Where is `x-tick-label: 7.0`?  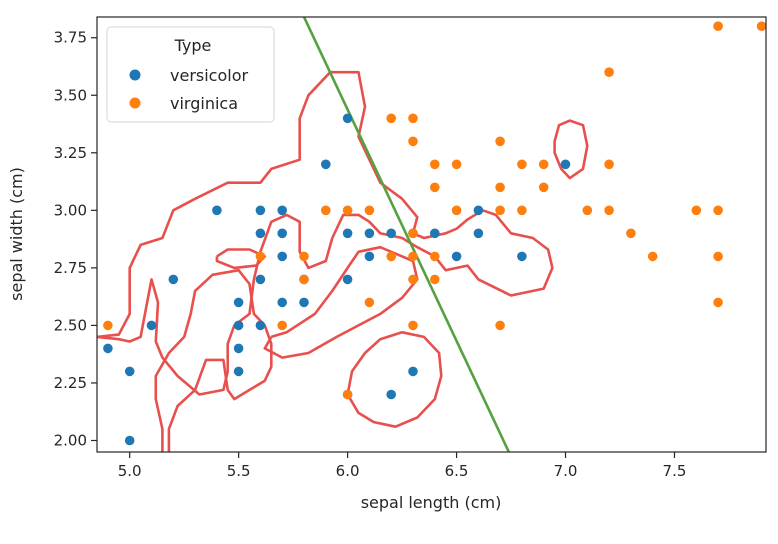
x-tick-label: 7.0 is located at coordinates (566, 471).